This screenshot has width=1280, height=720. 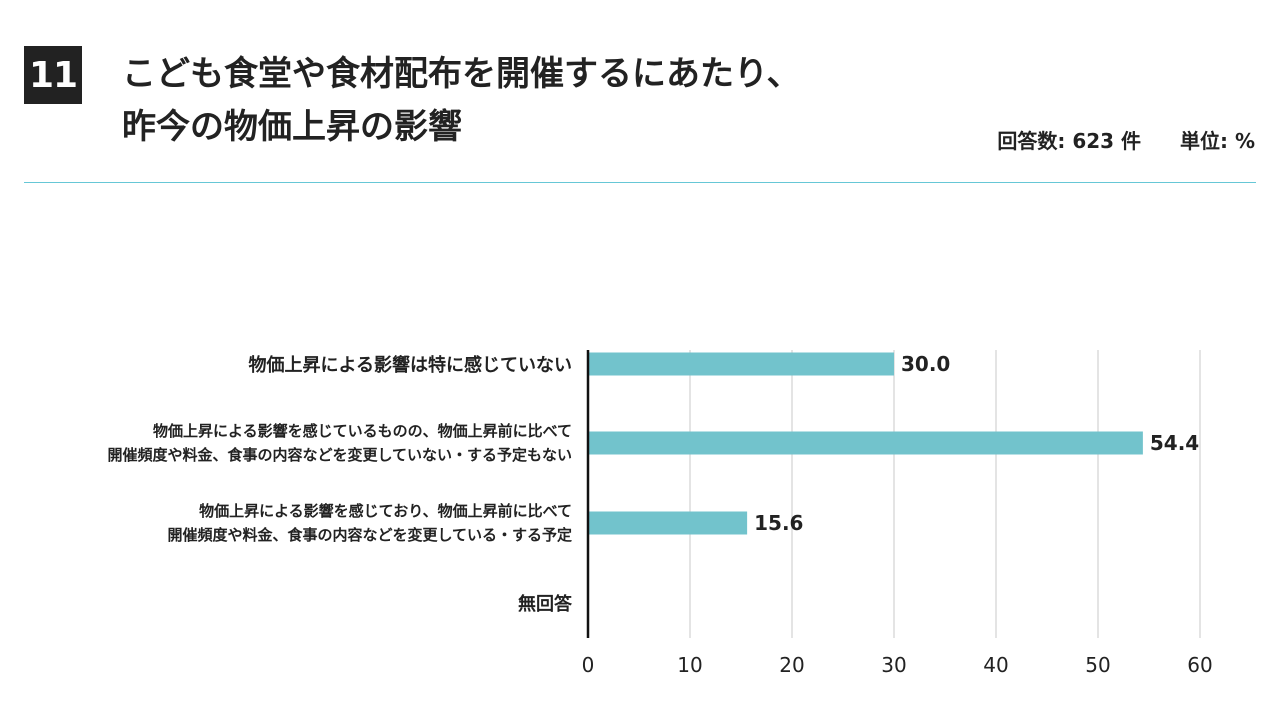 What do you see at coordinates (1097, 665) in the screenshot?
I see `x-tick-label-50: 50` at bounding box center [1097, 665].